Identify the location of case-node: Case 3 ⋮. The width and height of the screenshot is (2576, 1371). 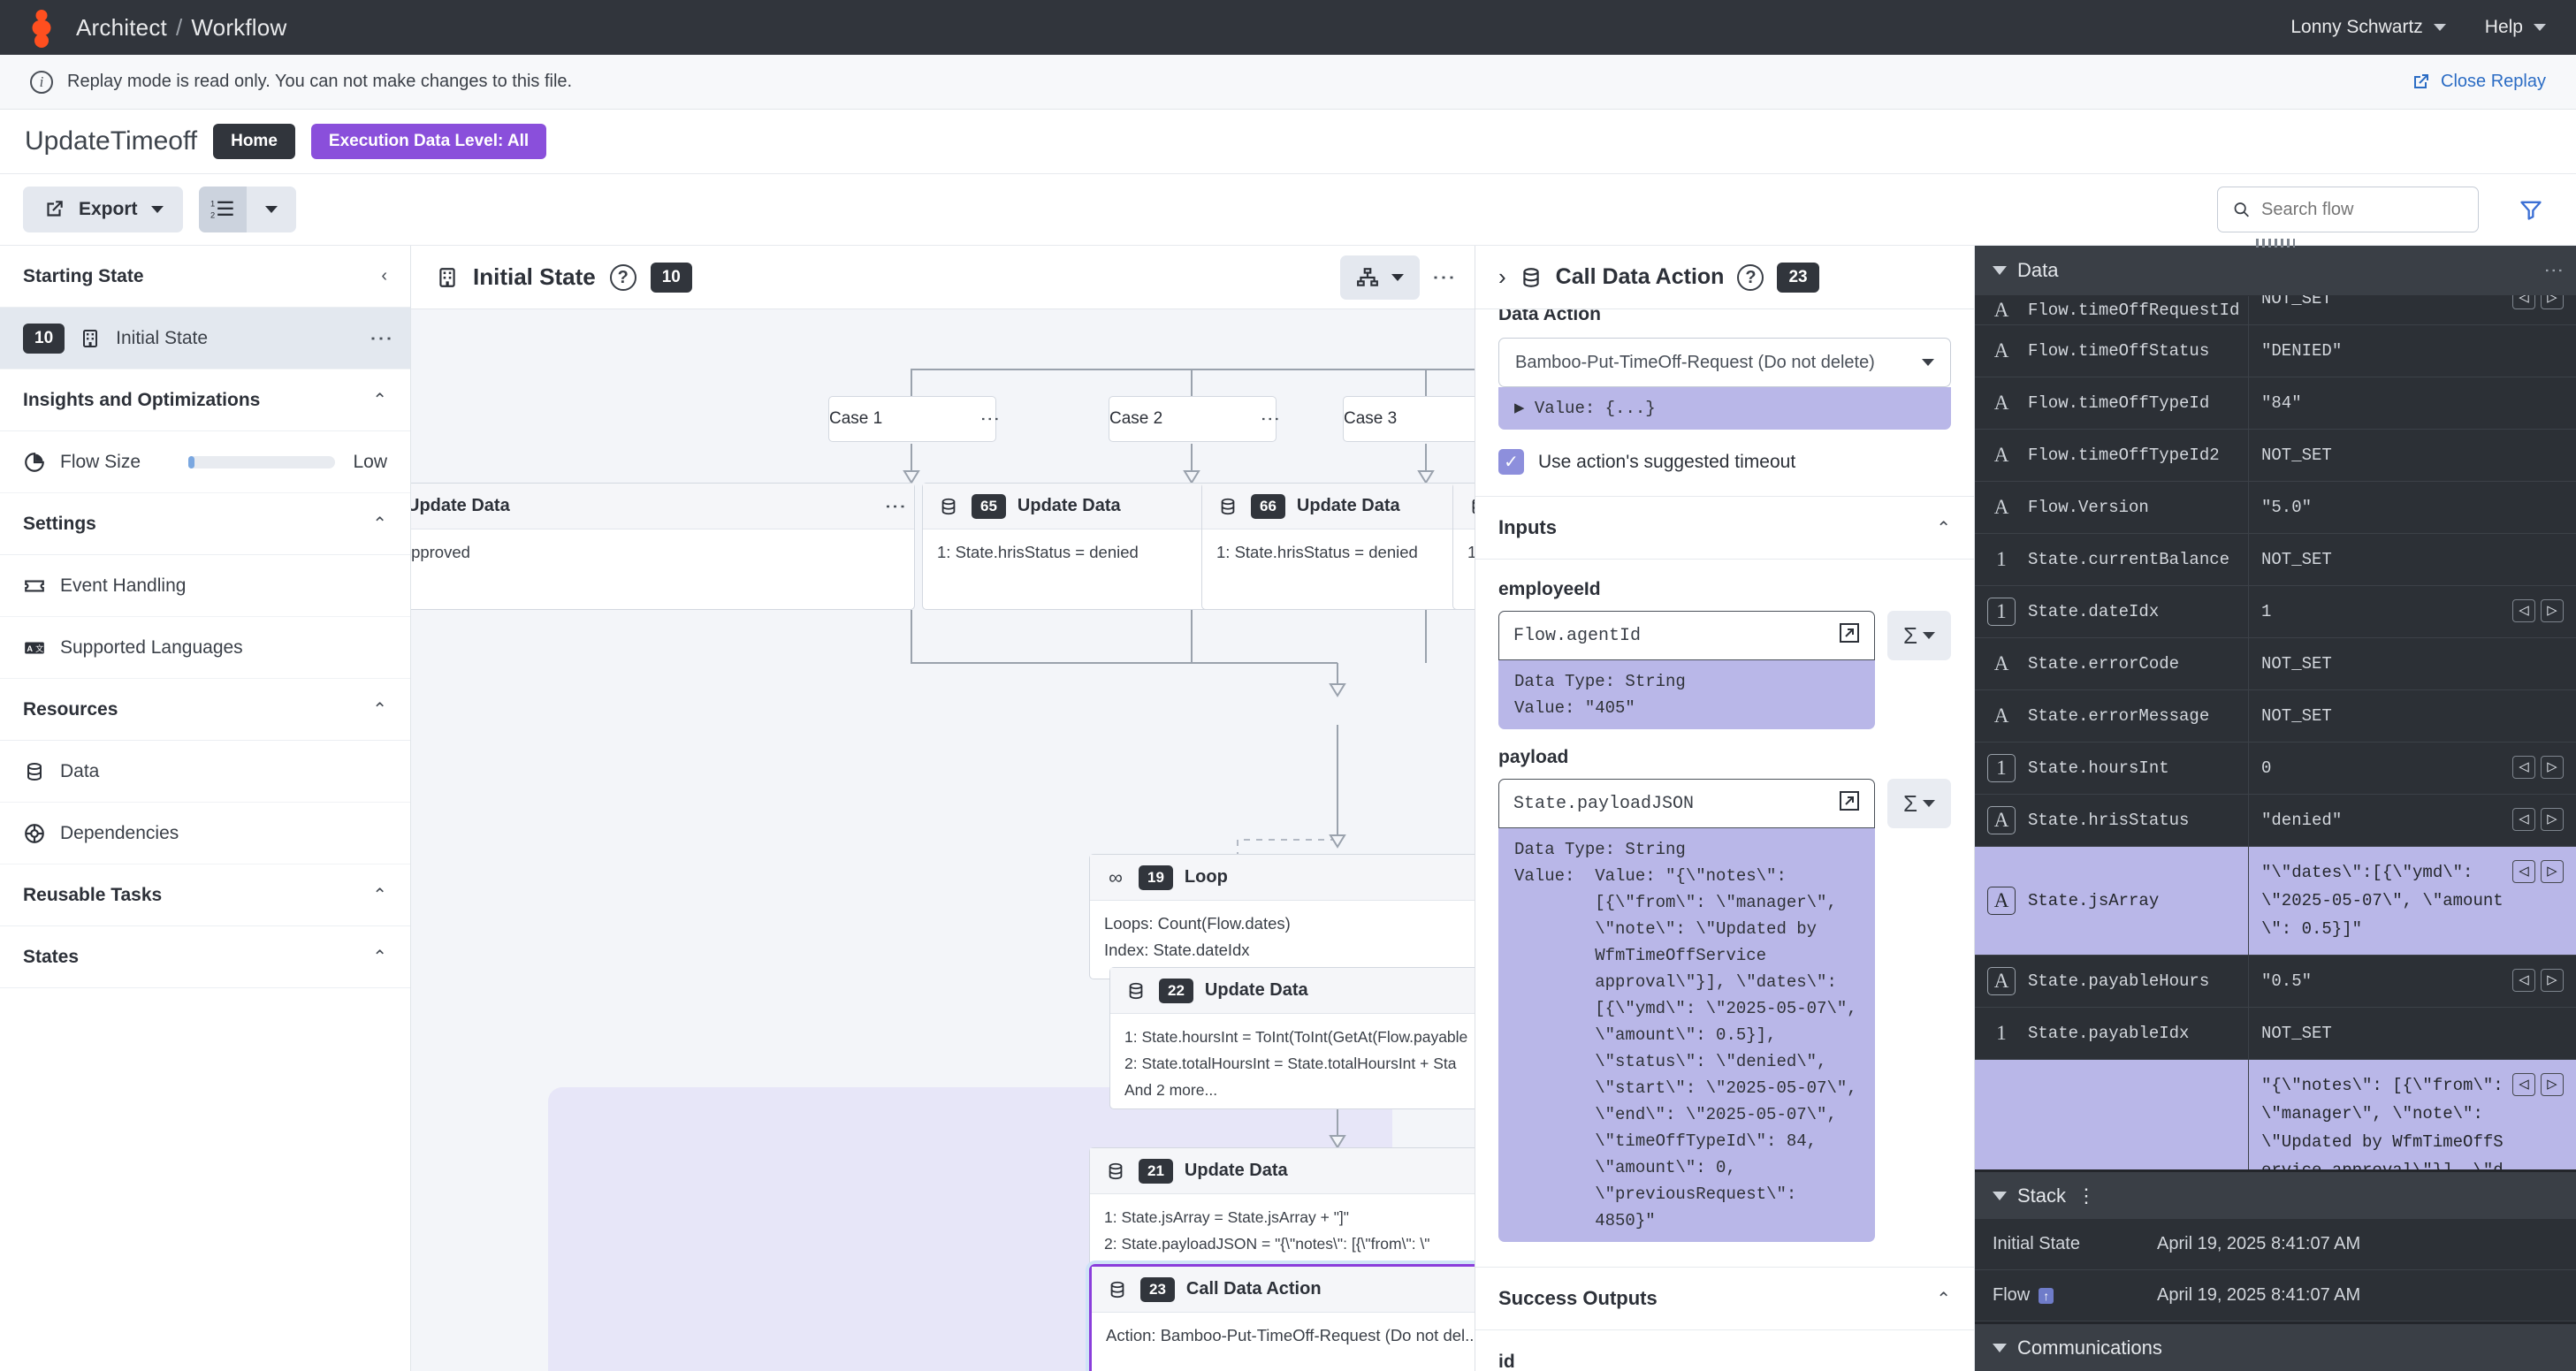
(1409, 419).